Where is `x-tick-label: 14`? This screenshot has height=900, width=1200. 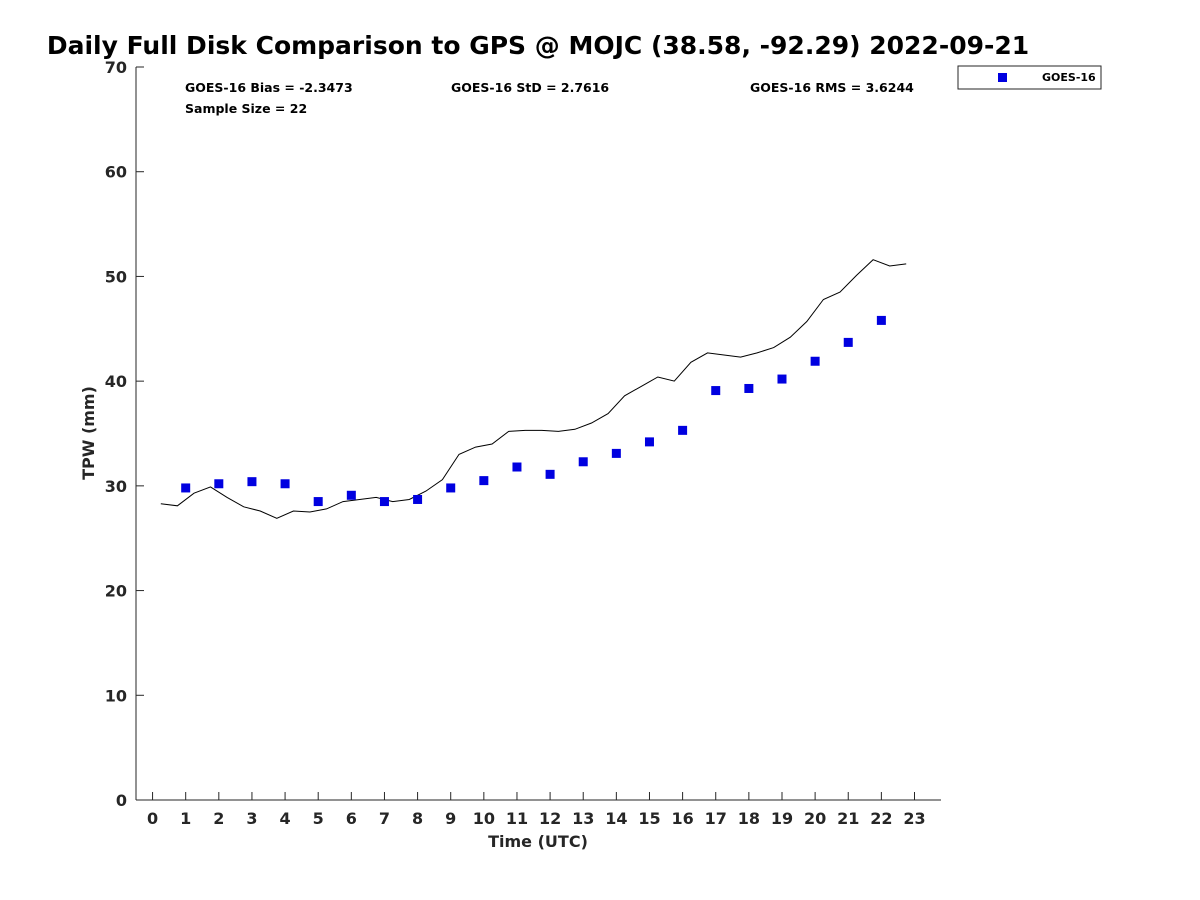
x-tick-label: 14 is located at coordinates (616, 818).